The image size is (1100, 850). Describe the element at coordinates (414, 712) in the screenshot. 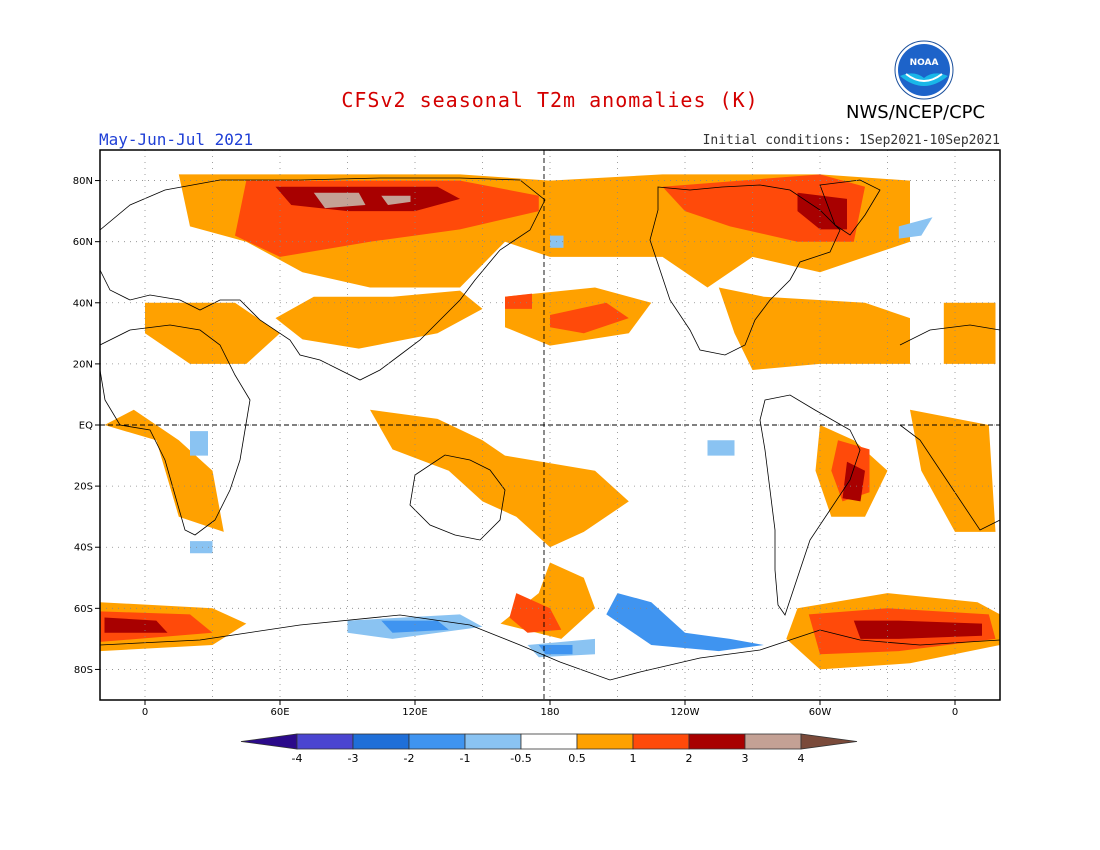

I see `lon-tick-label: 120E` at that location.